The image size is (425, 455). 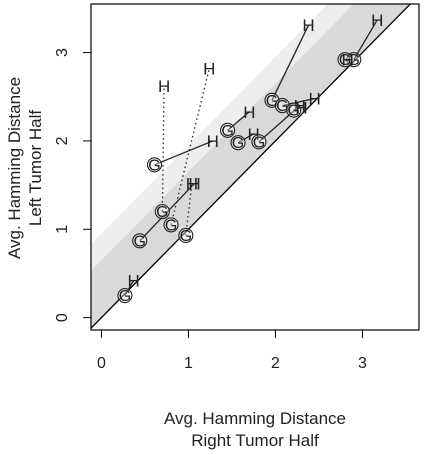 I want to click on h-marker-label-9: H, so click(x=308, y=25).